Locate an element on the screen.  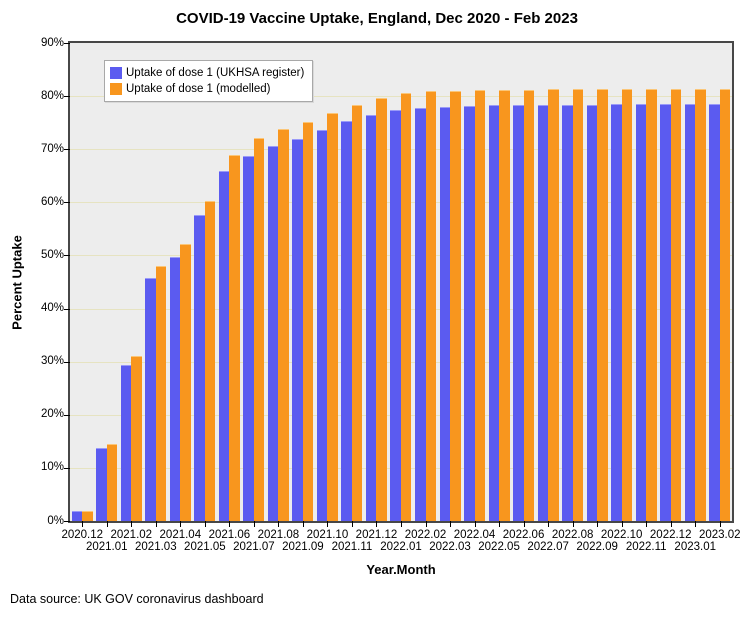
x-tick-label: 2022.07 is located at coordinates (548, 547).